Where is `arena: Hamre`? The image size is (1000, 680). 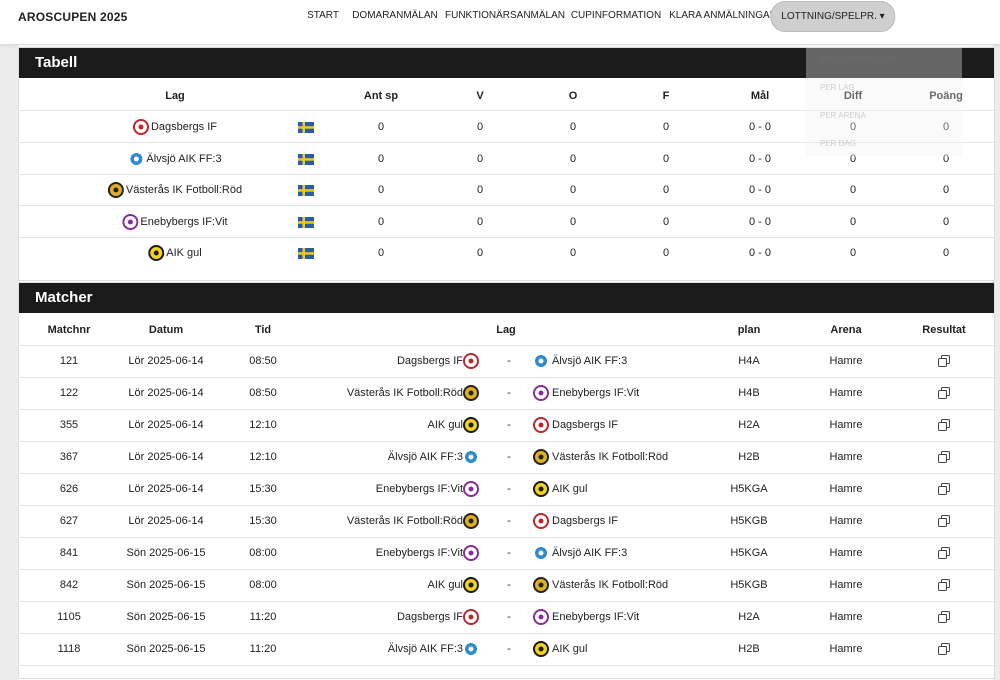
arena: Hamre is located at coordinates (846, 425).